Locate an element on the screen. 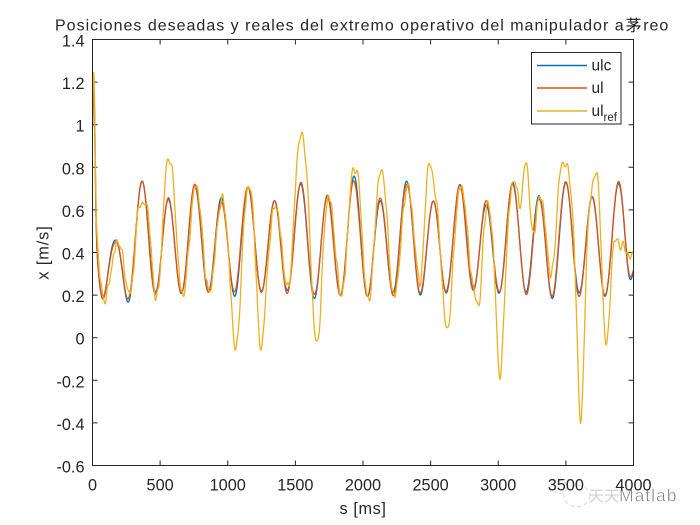  svg-text: reo is located at coordinates (656, 26).